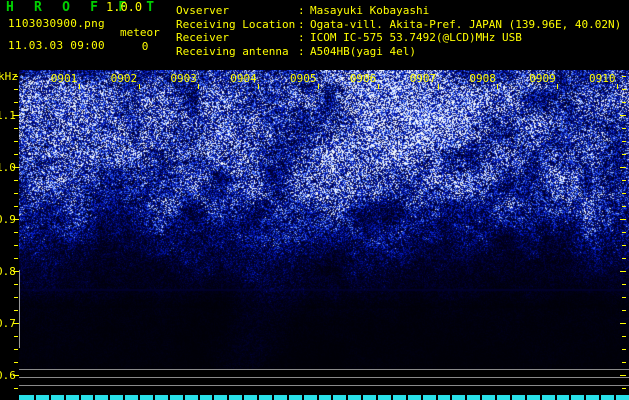  What do you see at coordinates (56, 45) in the screenshot?
I see `datetime-label: 11.03.03 09:00` at bounding box center [56, 45].